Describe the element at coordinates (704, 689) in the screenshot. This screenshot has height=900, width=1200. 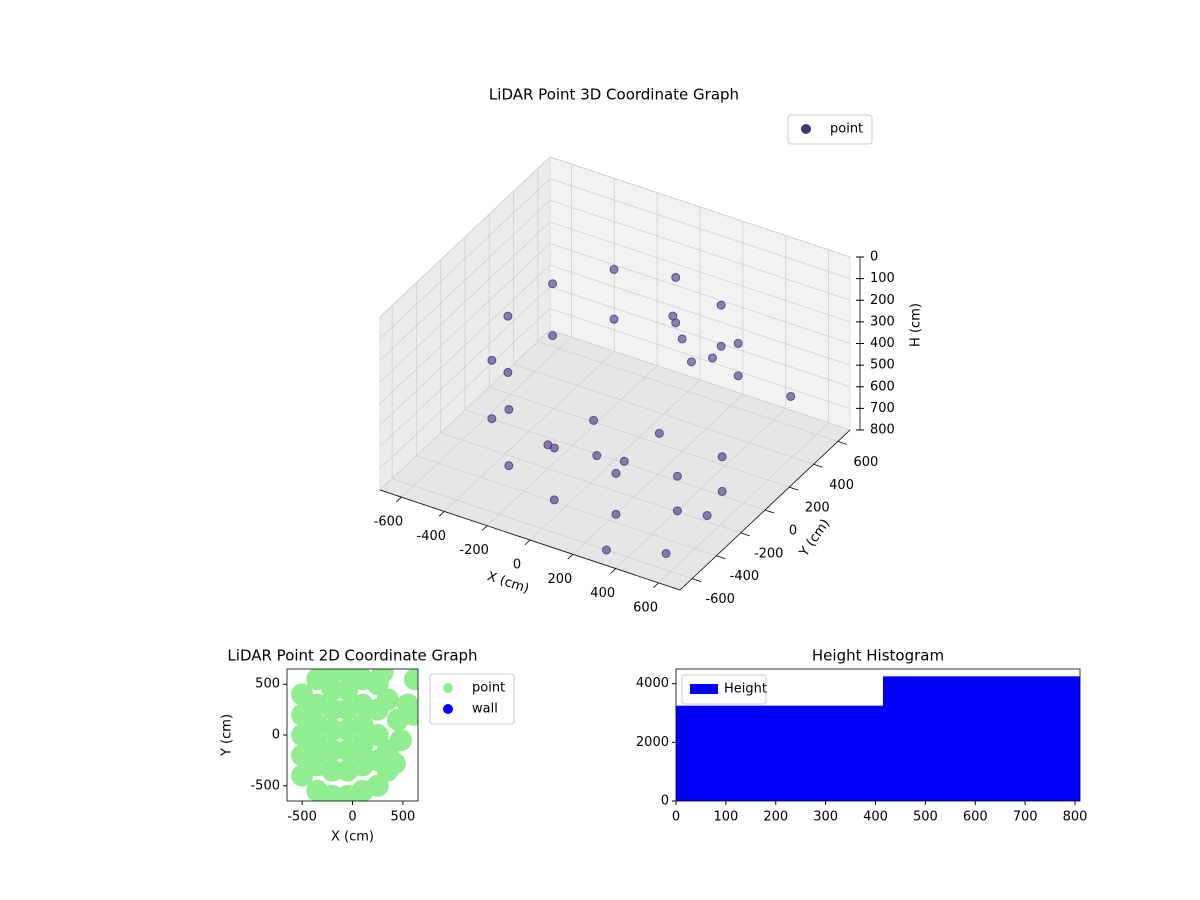
I see `legend-swatch` at that location.